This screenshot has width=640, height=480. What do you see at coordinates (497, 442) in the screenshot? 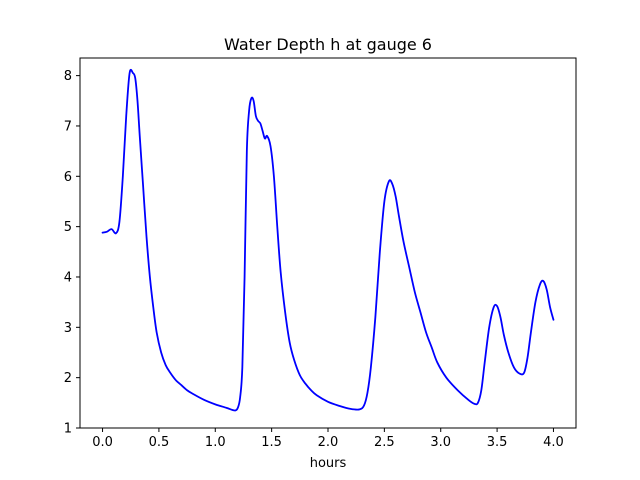
I see `x-tick-label: 3.5` at bounding box center [497, 442].